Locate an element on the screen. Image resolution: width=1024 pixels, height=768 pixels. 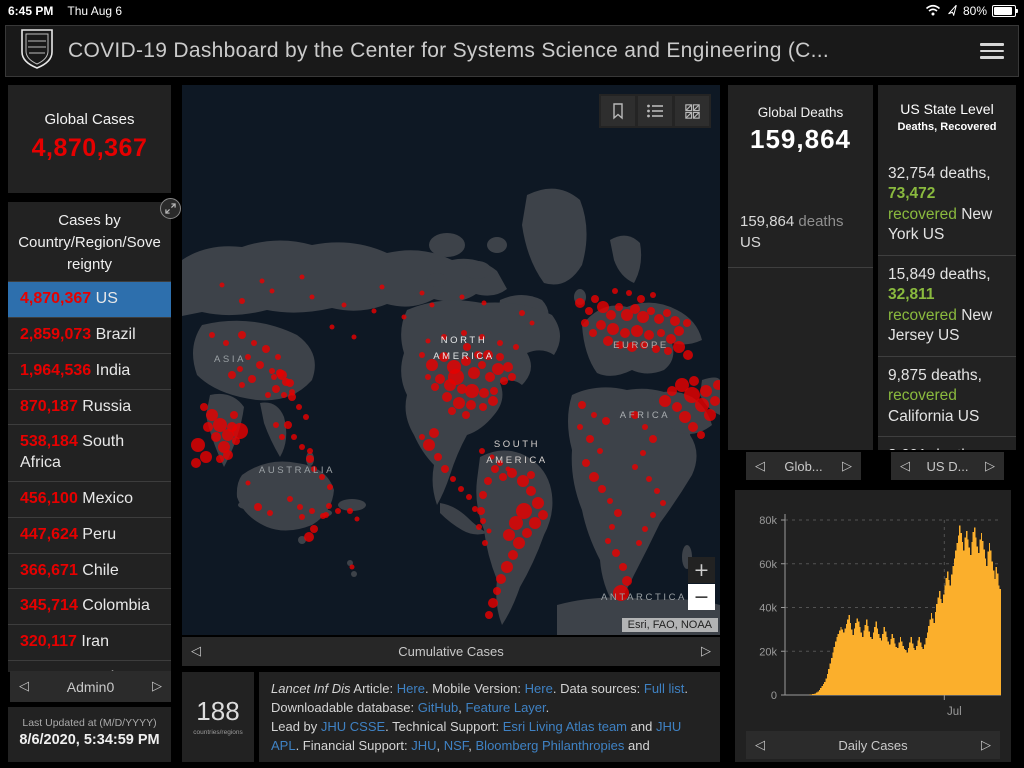
country-row-peru: 447,624 Peru is located at coordinates (89, 534).